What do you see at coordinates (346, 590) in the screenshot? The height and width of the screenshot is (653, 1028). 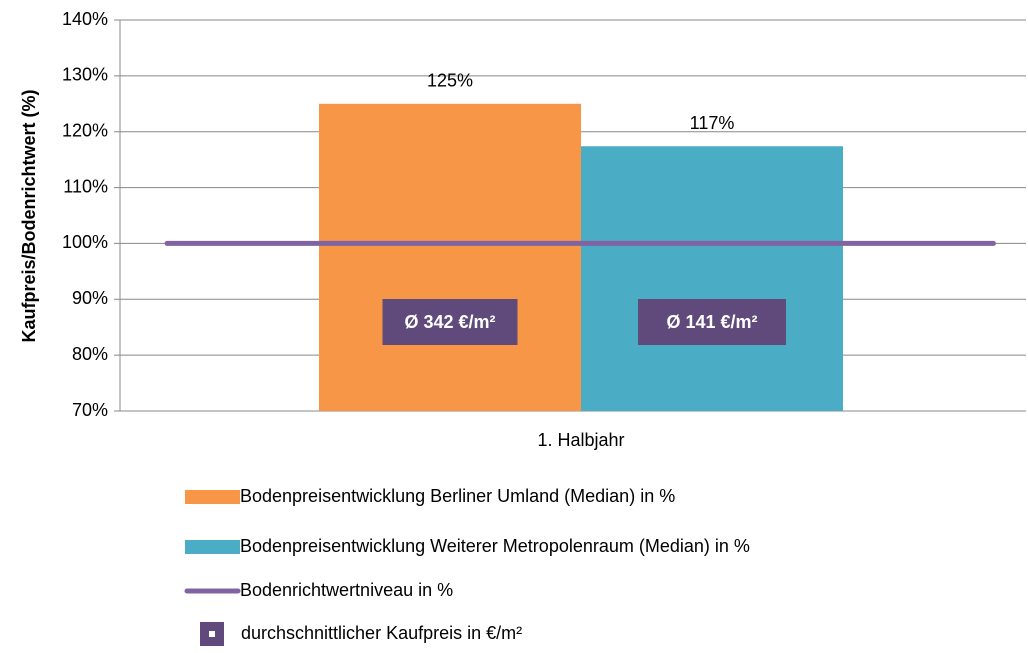 I see `legend-label: Bodenrichtwertniveau in %` at bounding box center [346, 590].